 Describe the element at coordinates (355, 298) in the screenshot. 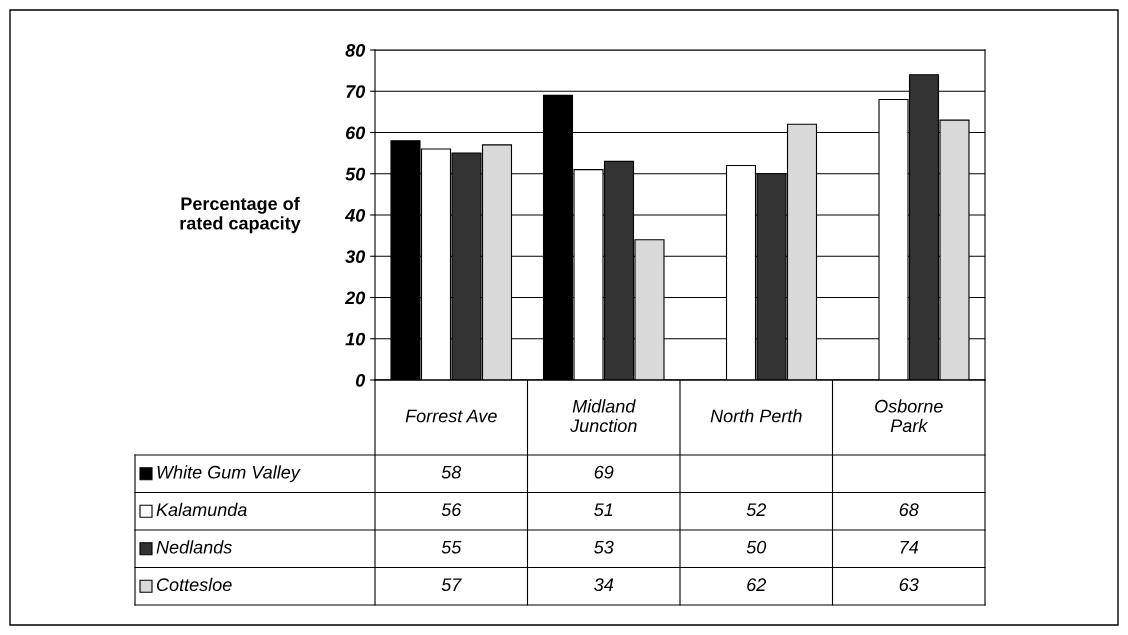

I see `y-tick-label: 20` at that location.